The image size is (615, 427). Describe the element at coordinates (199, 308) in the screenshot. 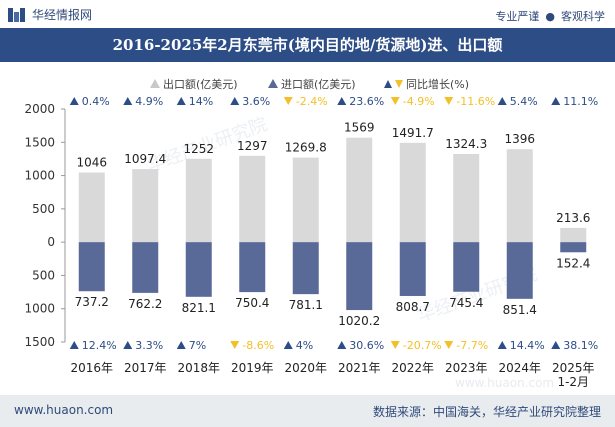

I see `import-value-label: 821.1` at that location.